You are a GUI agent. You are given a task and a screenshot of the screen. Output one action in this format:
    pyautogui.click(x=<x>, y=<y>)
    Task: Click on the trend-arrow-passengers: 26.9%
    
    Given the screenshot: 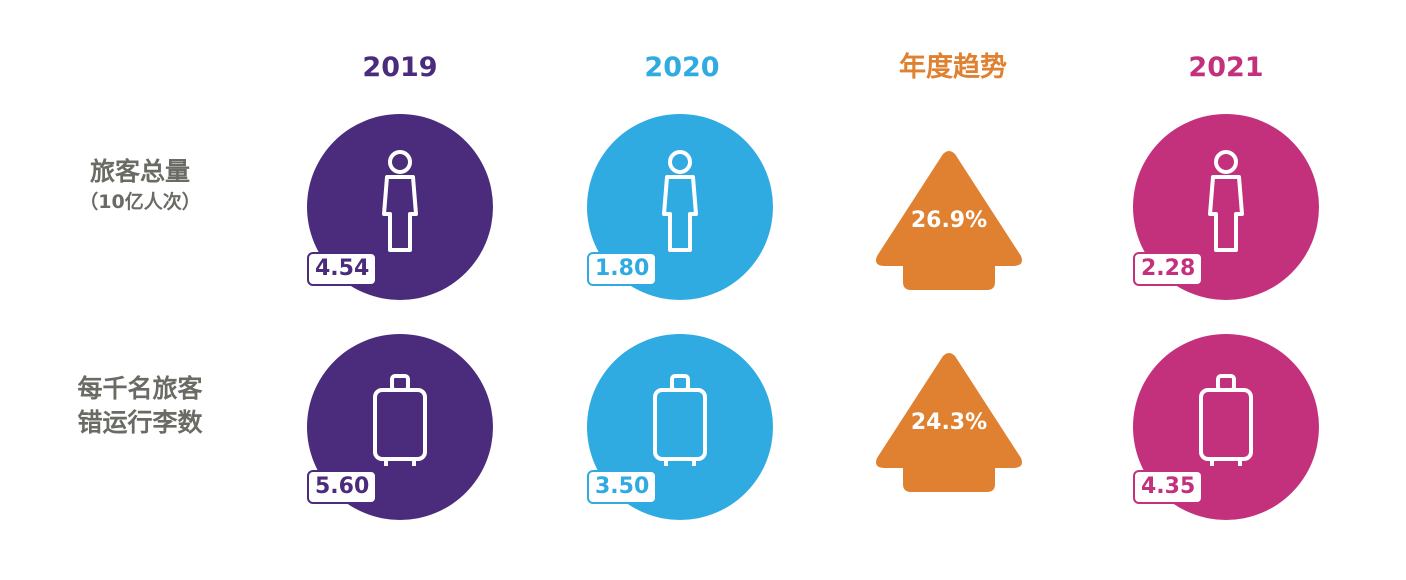 What is the action you would take?
    pyautogui.click(x=949, y=221)
    